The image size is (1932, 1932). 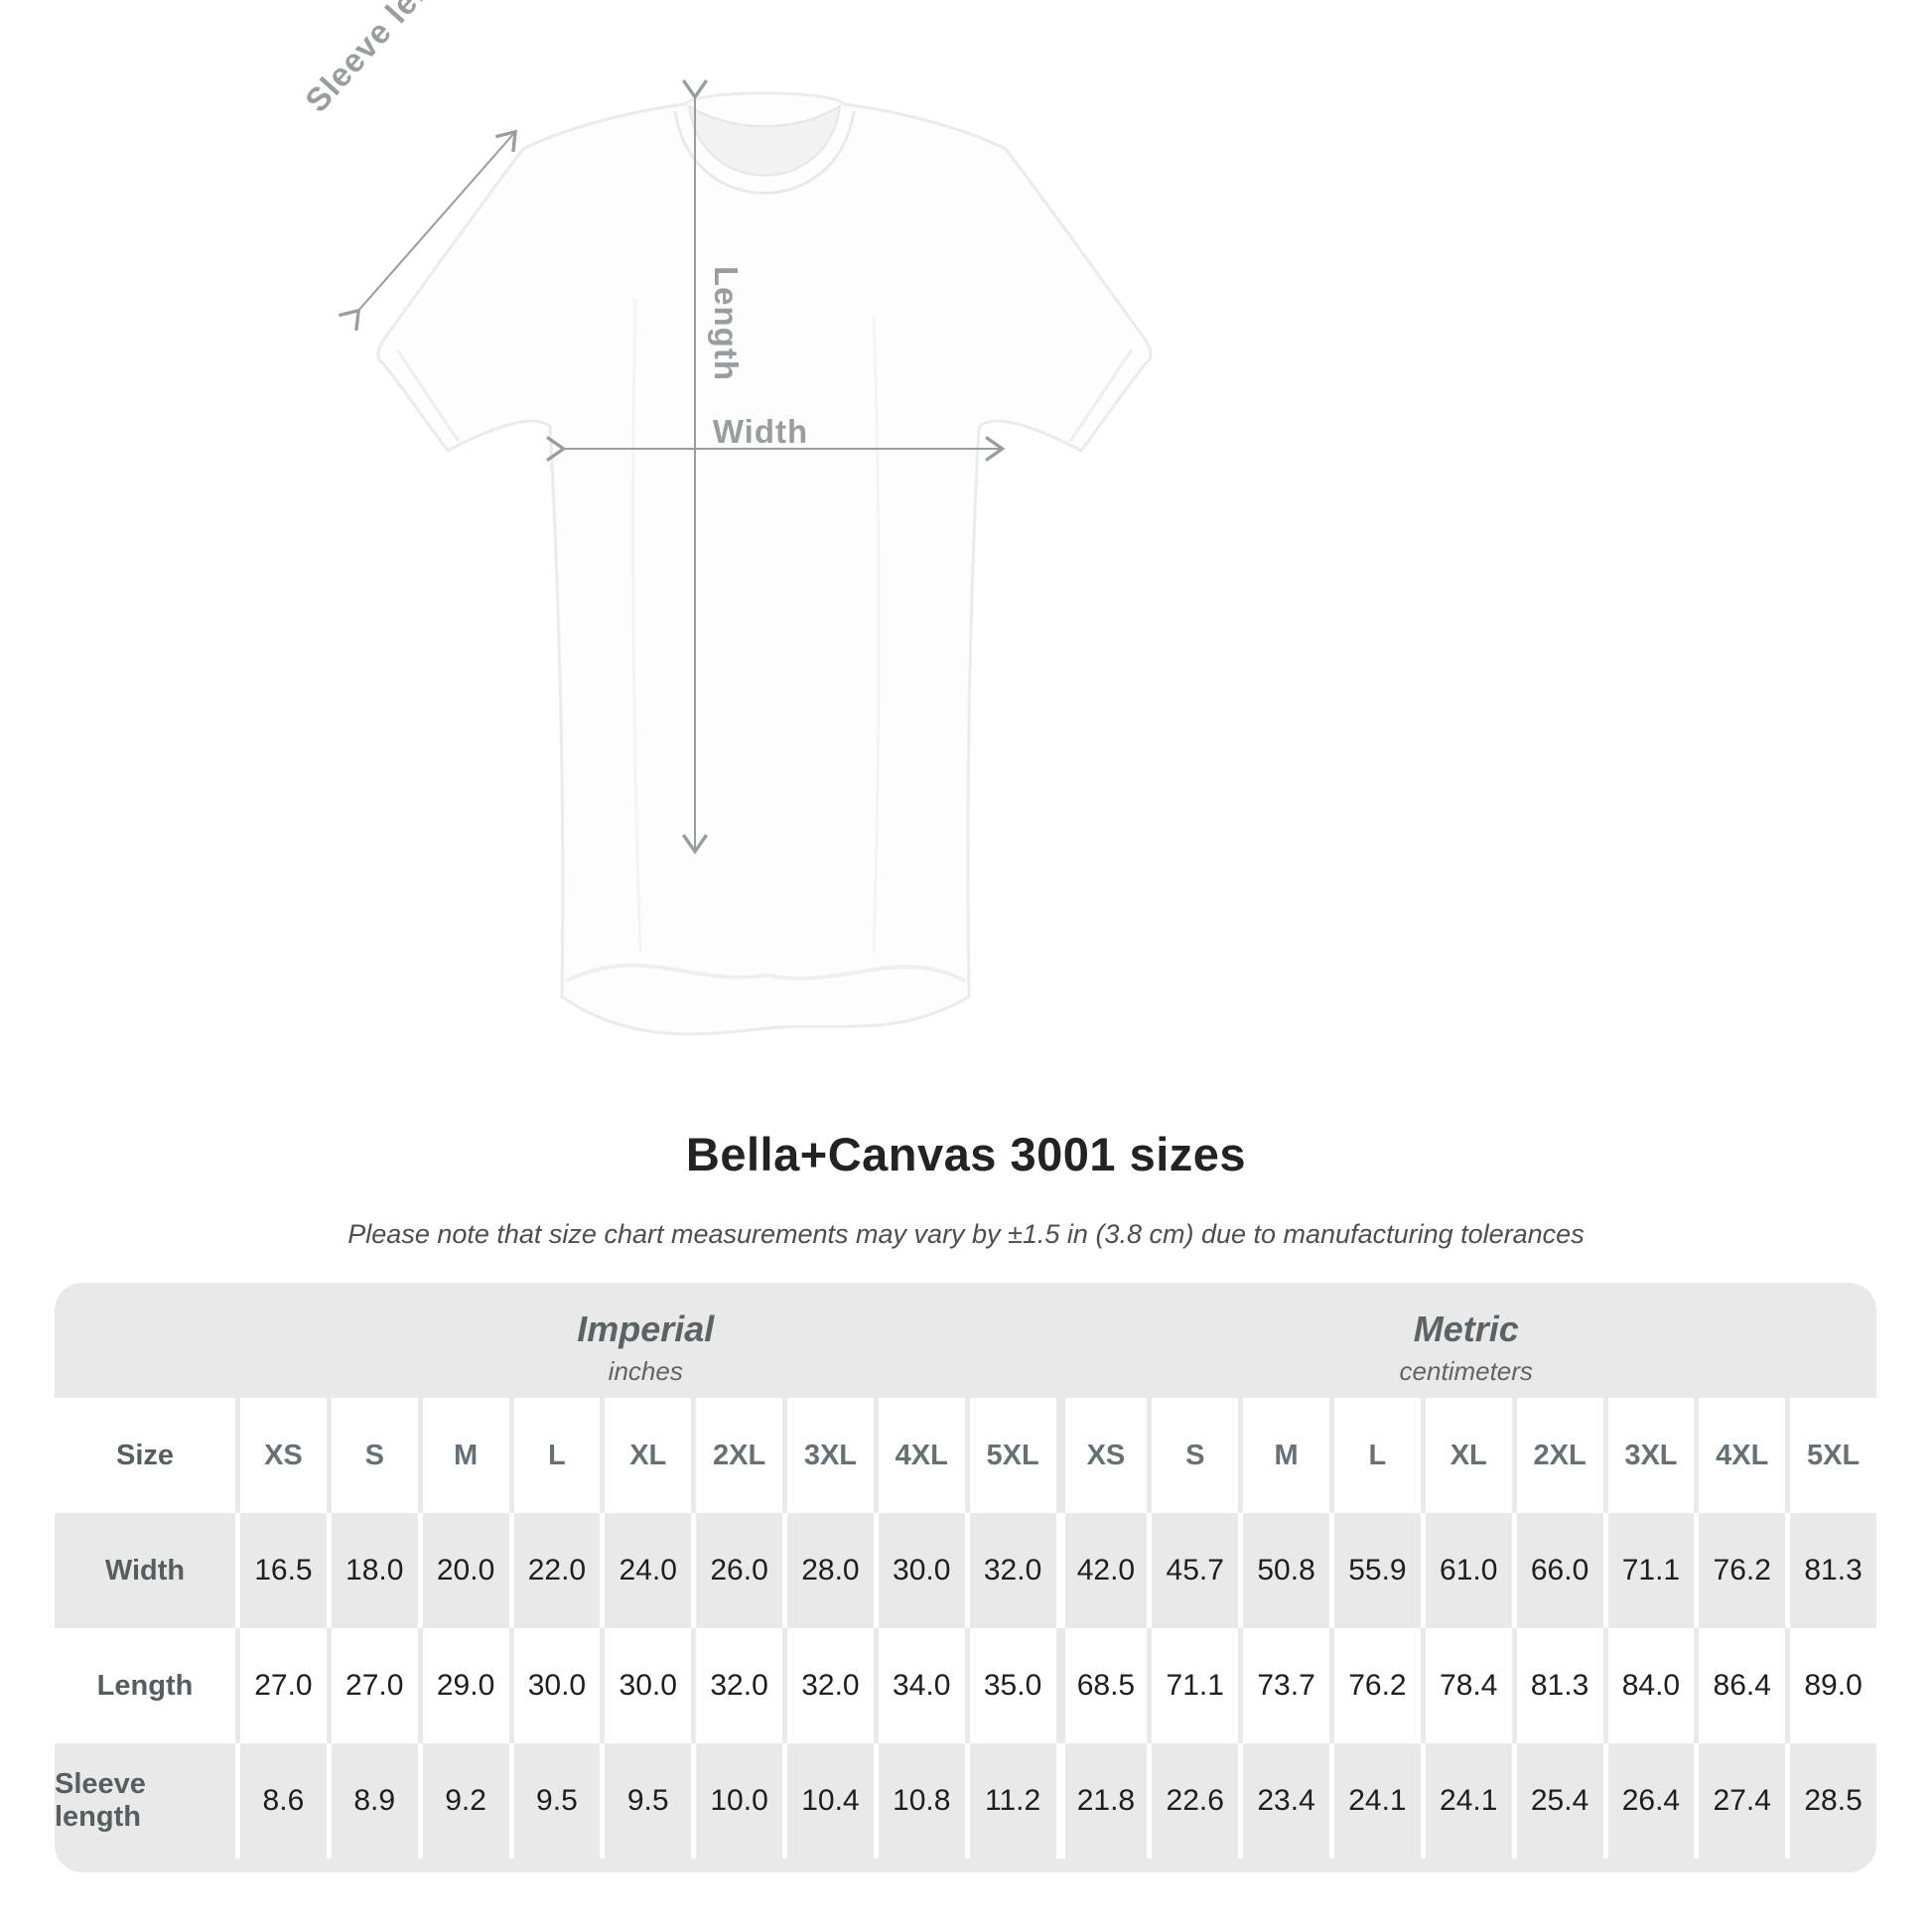 What do you see at coordinates (145, 1685) in the screenshot?
I see `row-label: Length` at bounding box center [145, 1685].